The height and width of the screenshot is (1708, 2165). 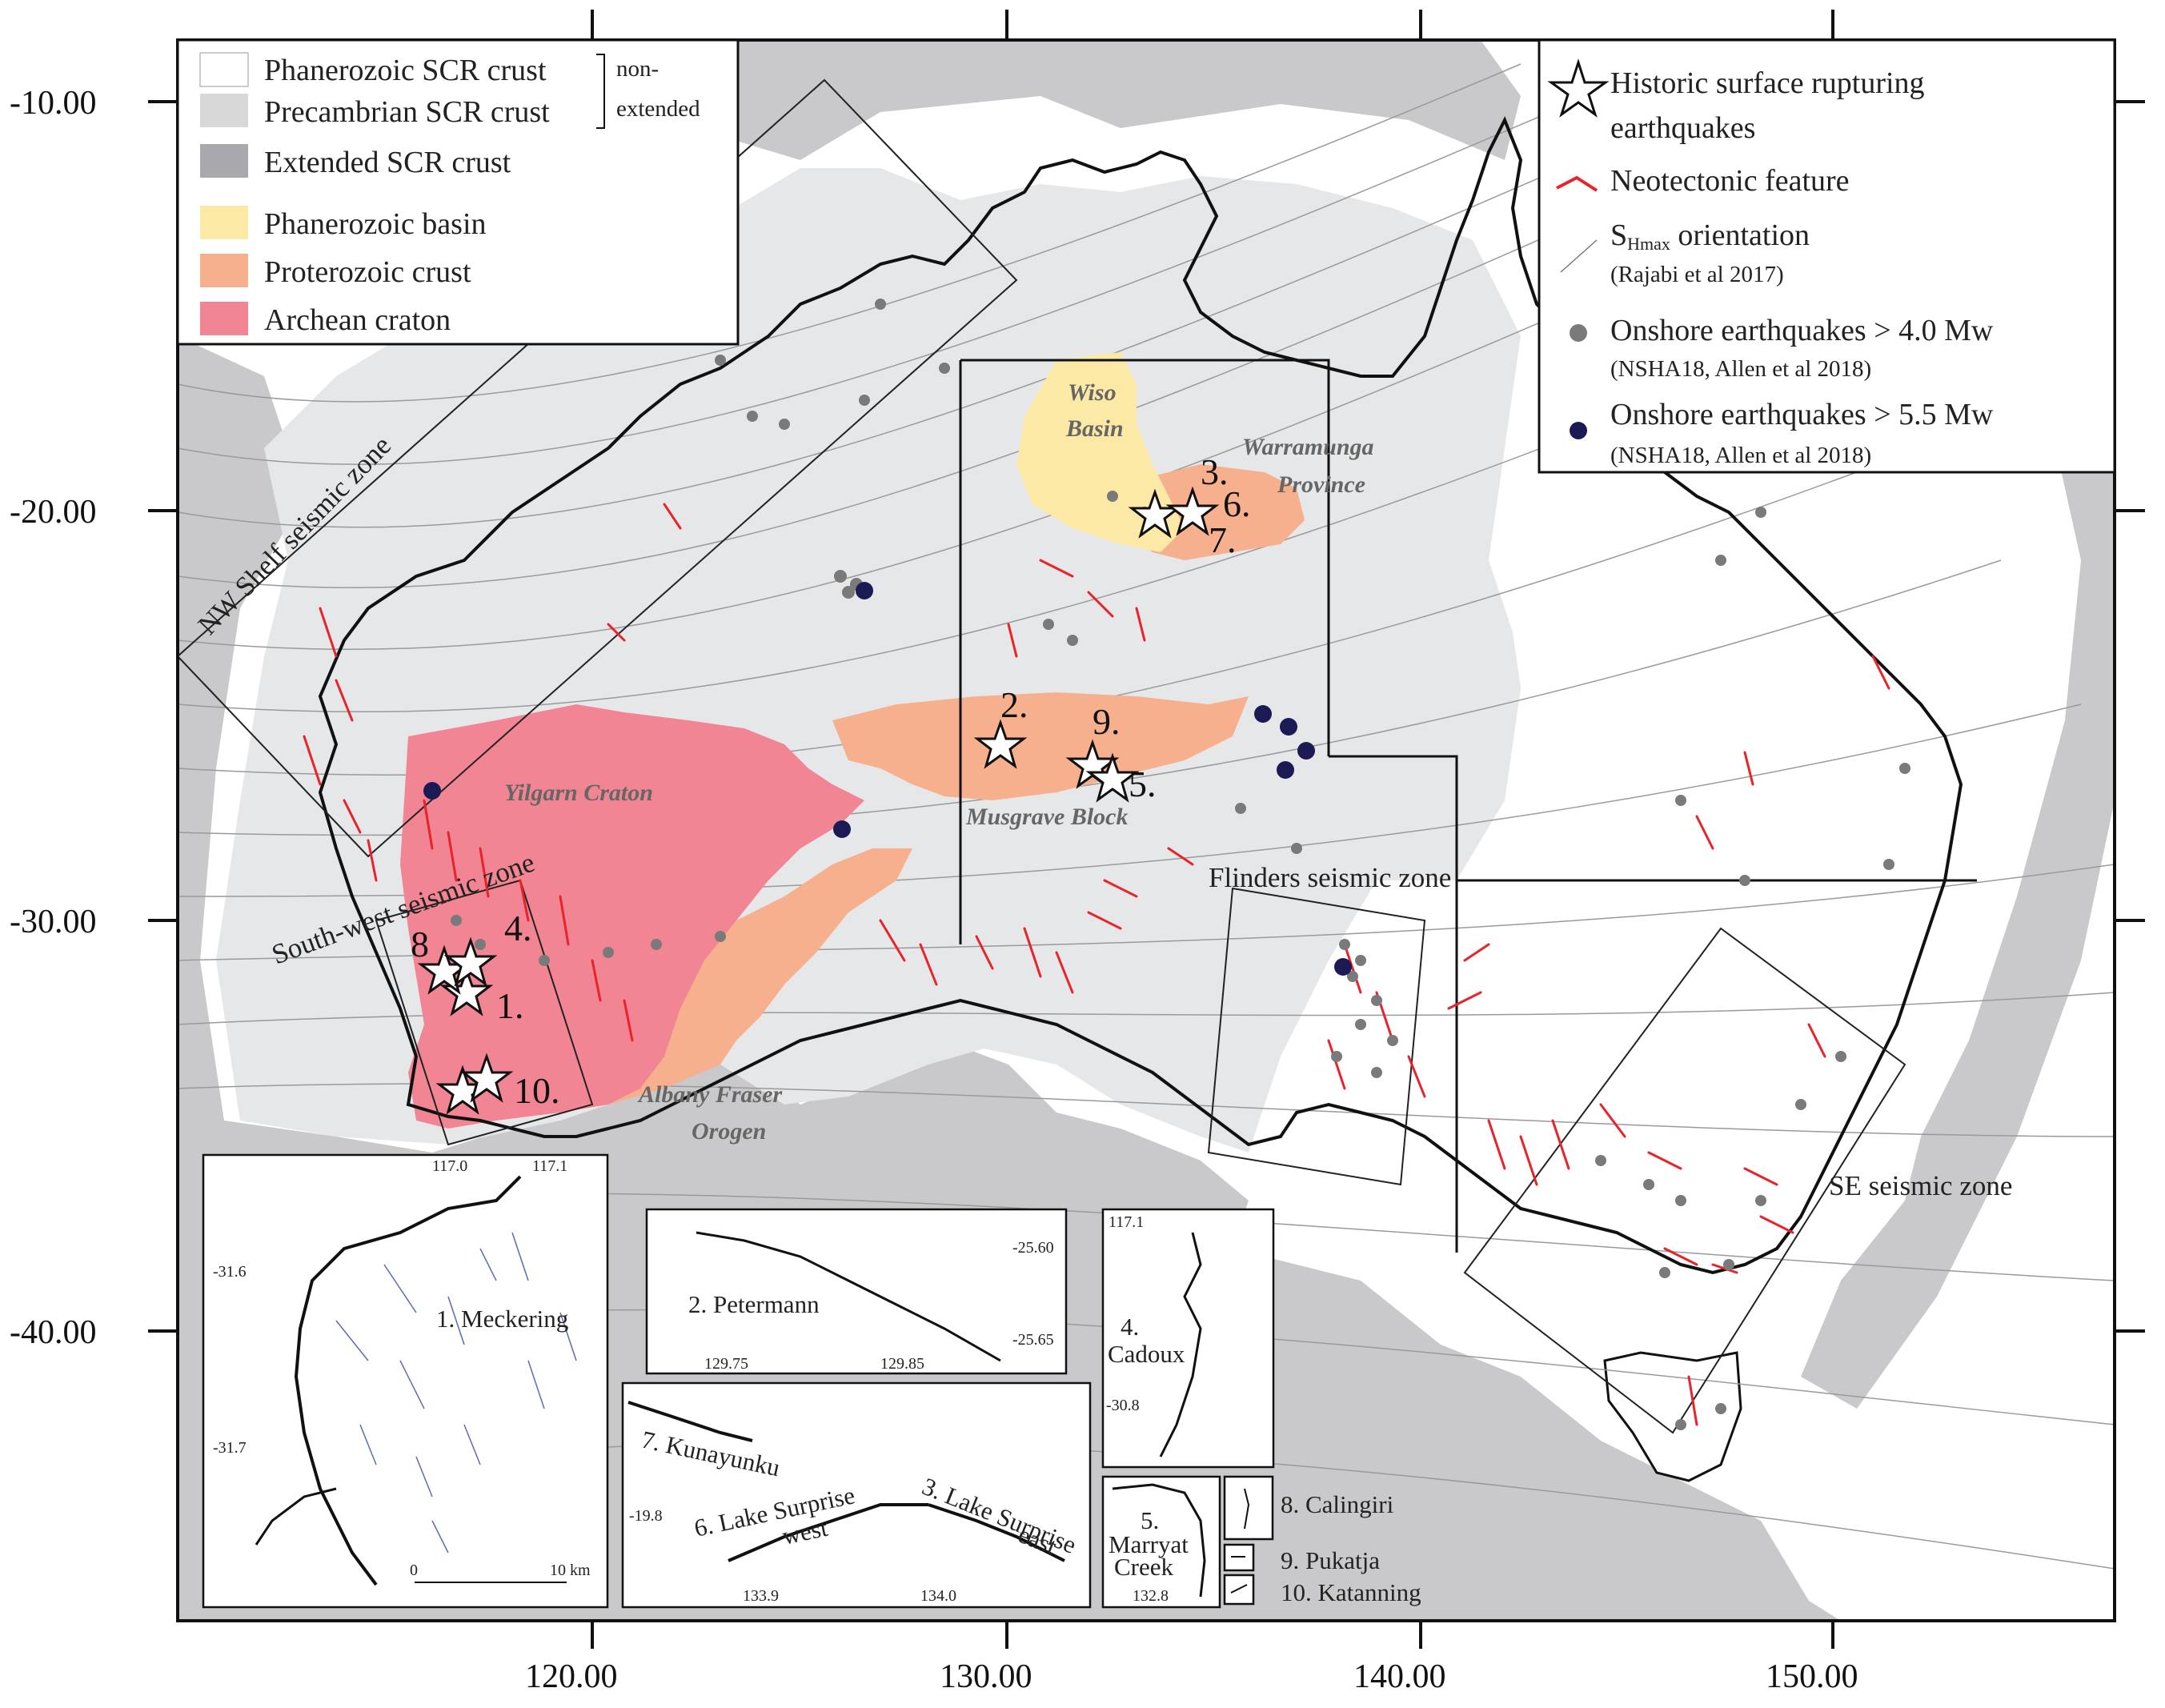 What do you see at coordinates (1123, 1405) in the screenshot?
I see `cadoux-lat-tick: -30.8` at bounding box center [1123, 1405].